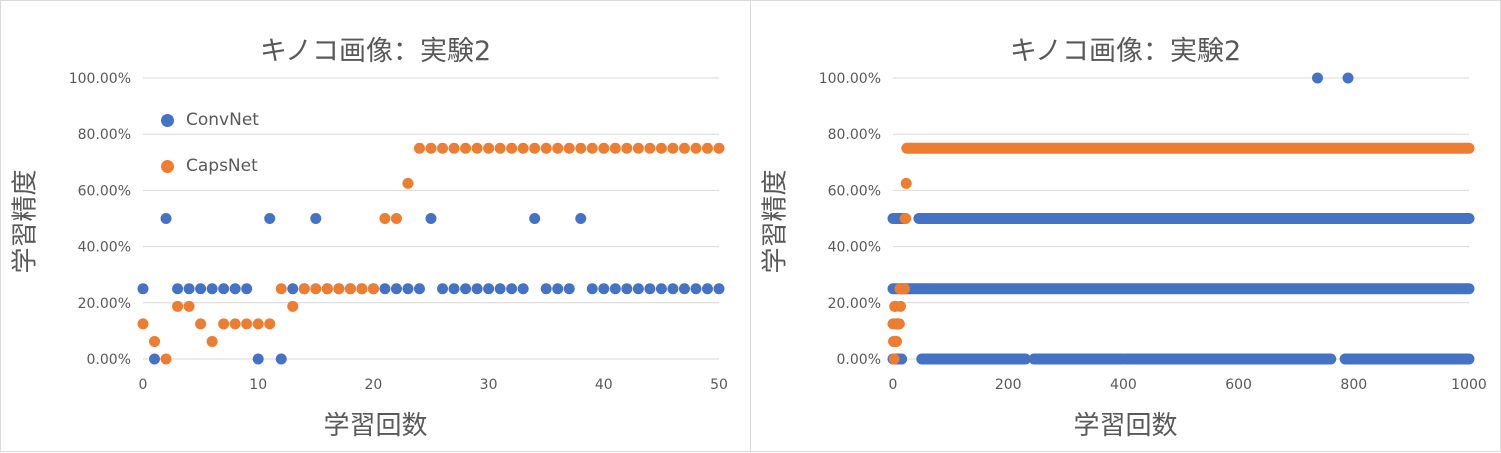 The width and height of the screenshot is (1501, 453). I want to click on x-tick-label: 1000, so click(1469, 385).